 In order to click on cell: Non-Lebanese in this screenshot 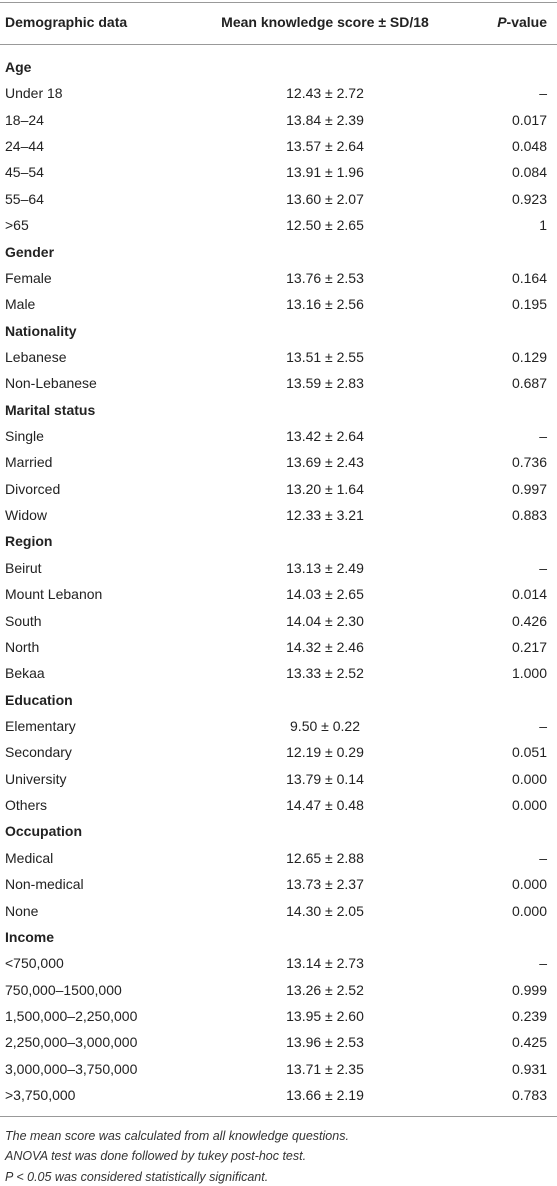, I will do `click(51, 383)`.